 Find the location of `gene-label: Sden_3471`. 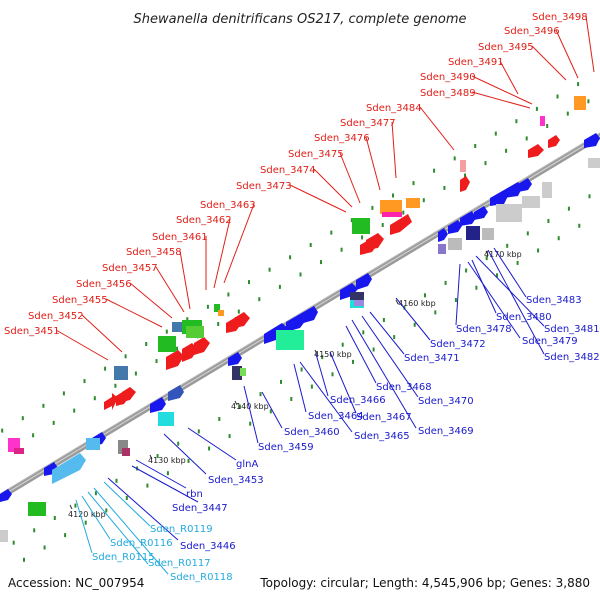

gene-label: Sden_3471 is located at coordinates (432, 358).